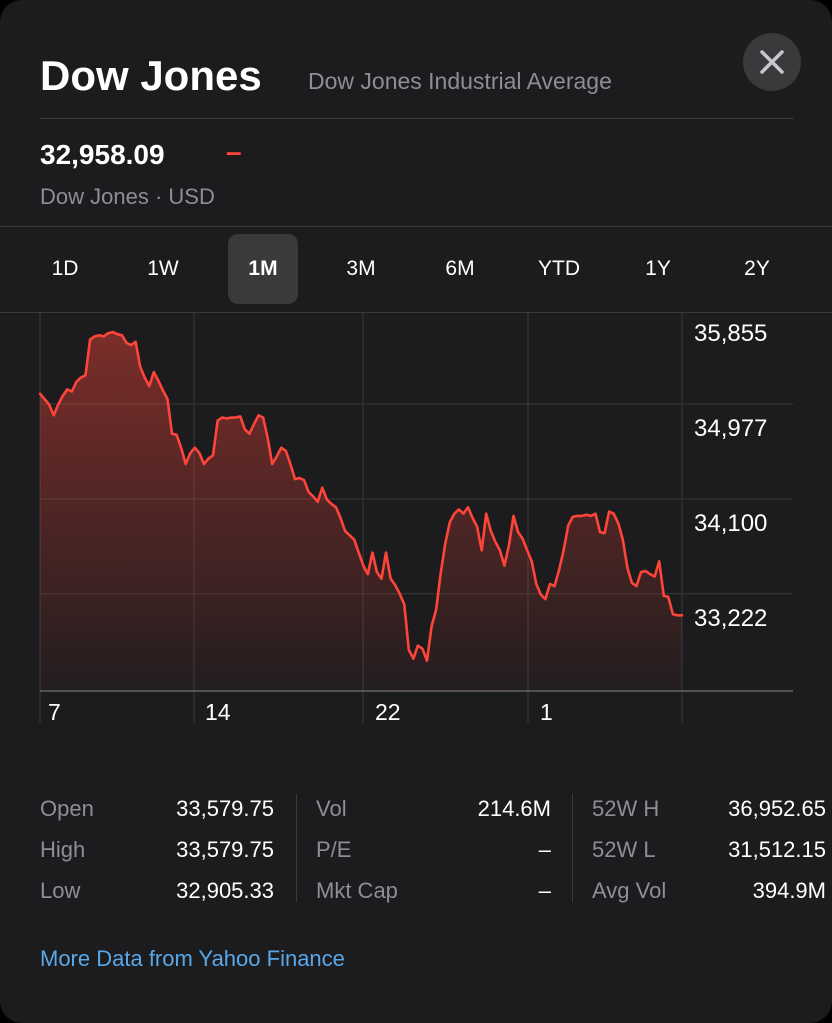  What do you see at coordinates (417, 118) in the screenshot?
I see `header-divider` at bounding box center [417, 118].